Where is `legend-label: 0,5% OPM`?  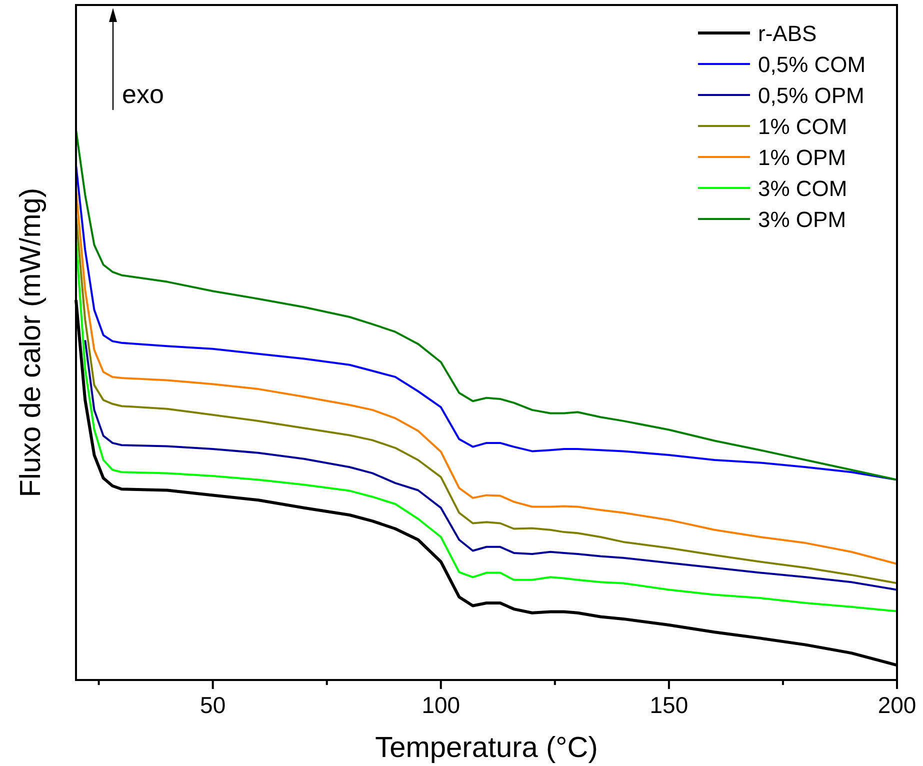 legend-label: 0,5% OPM is located at coordinates (811, 95).